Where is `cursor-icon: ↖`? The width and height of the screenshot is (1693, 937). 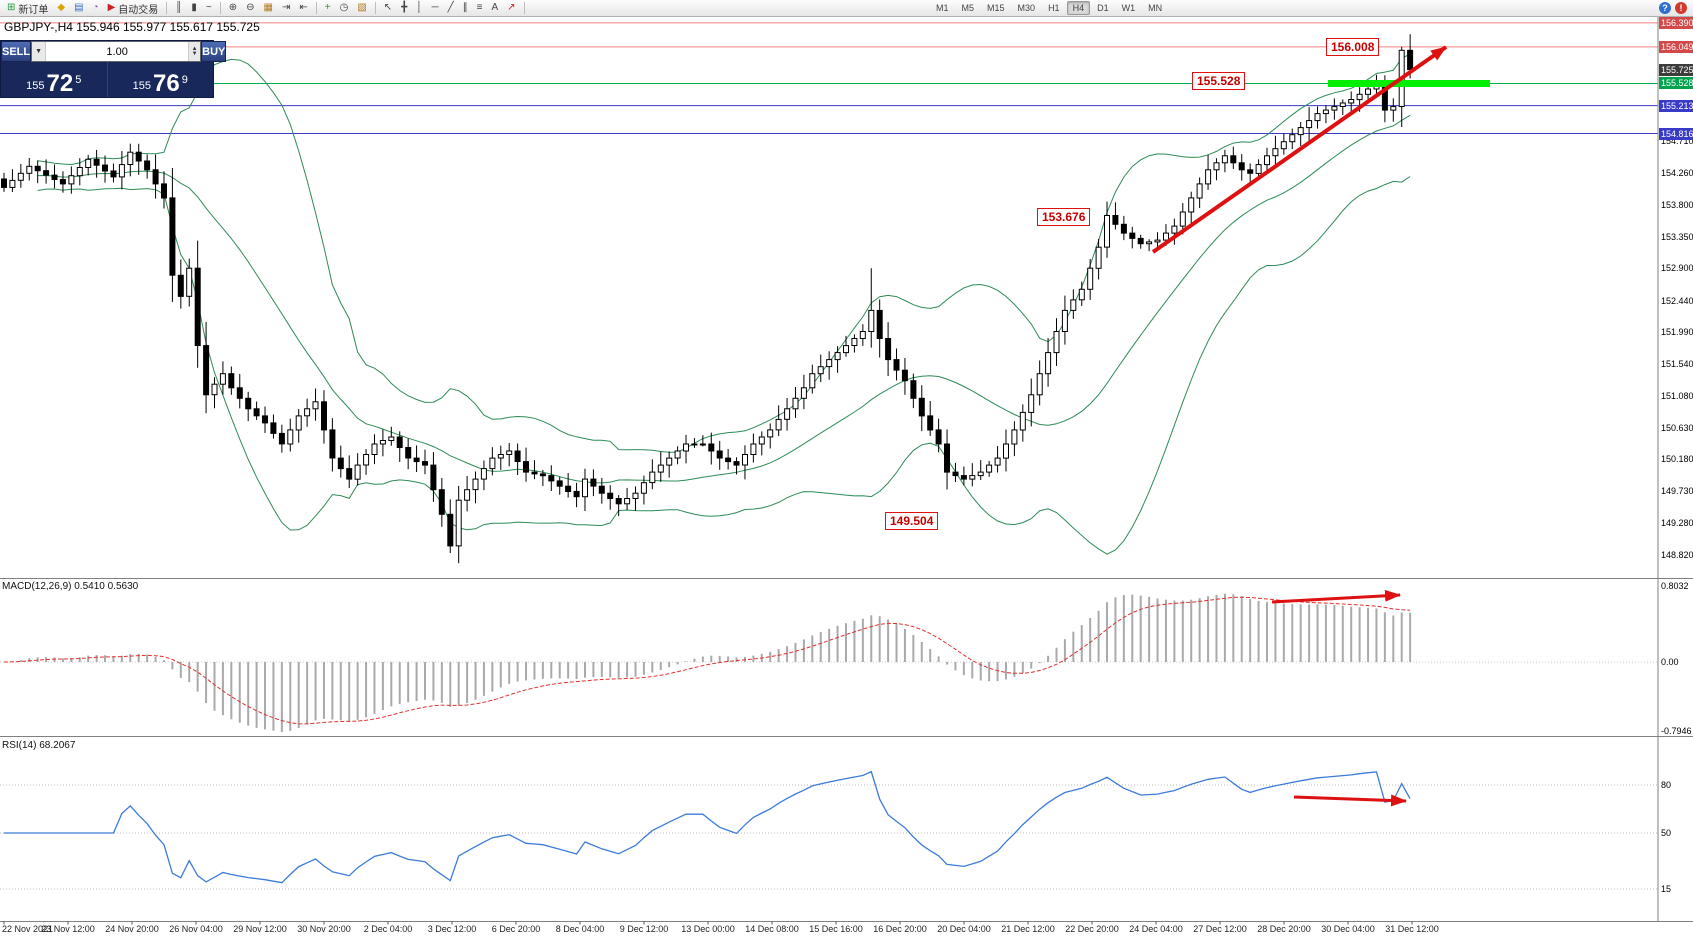 cursor-icon: ↖ is located at coordinates (388, 8).